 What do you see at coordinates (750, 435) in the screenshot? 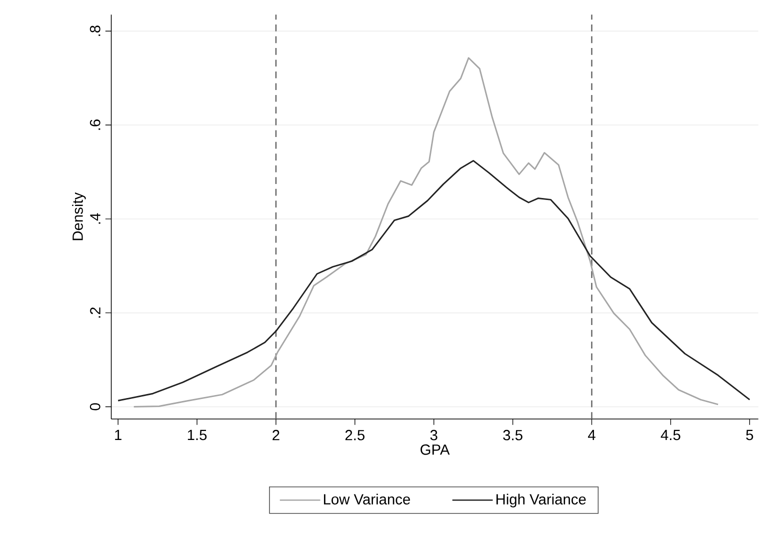
I see `x-tick-label: 5` at bounding box center [750, 435].